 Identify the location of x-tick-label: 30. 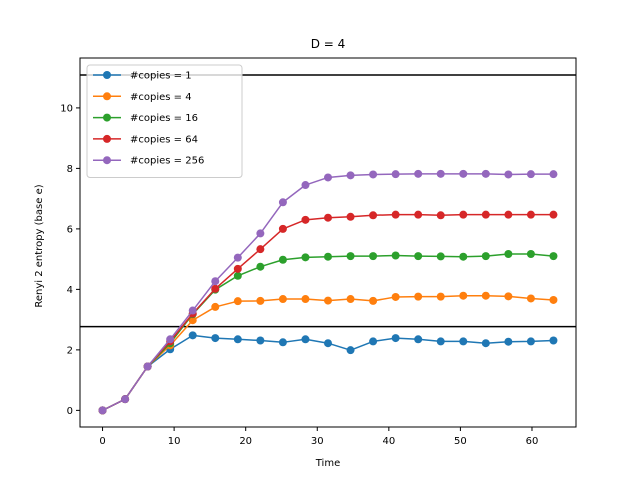
(317, 441).